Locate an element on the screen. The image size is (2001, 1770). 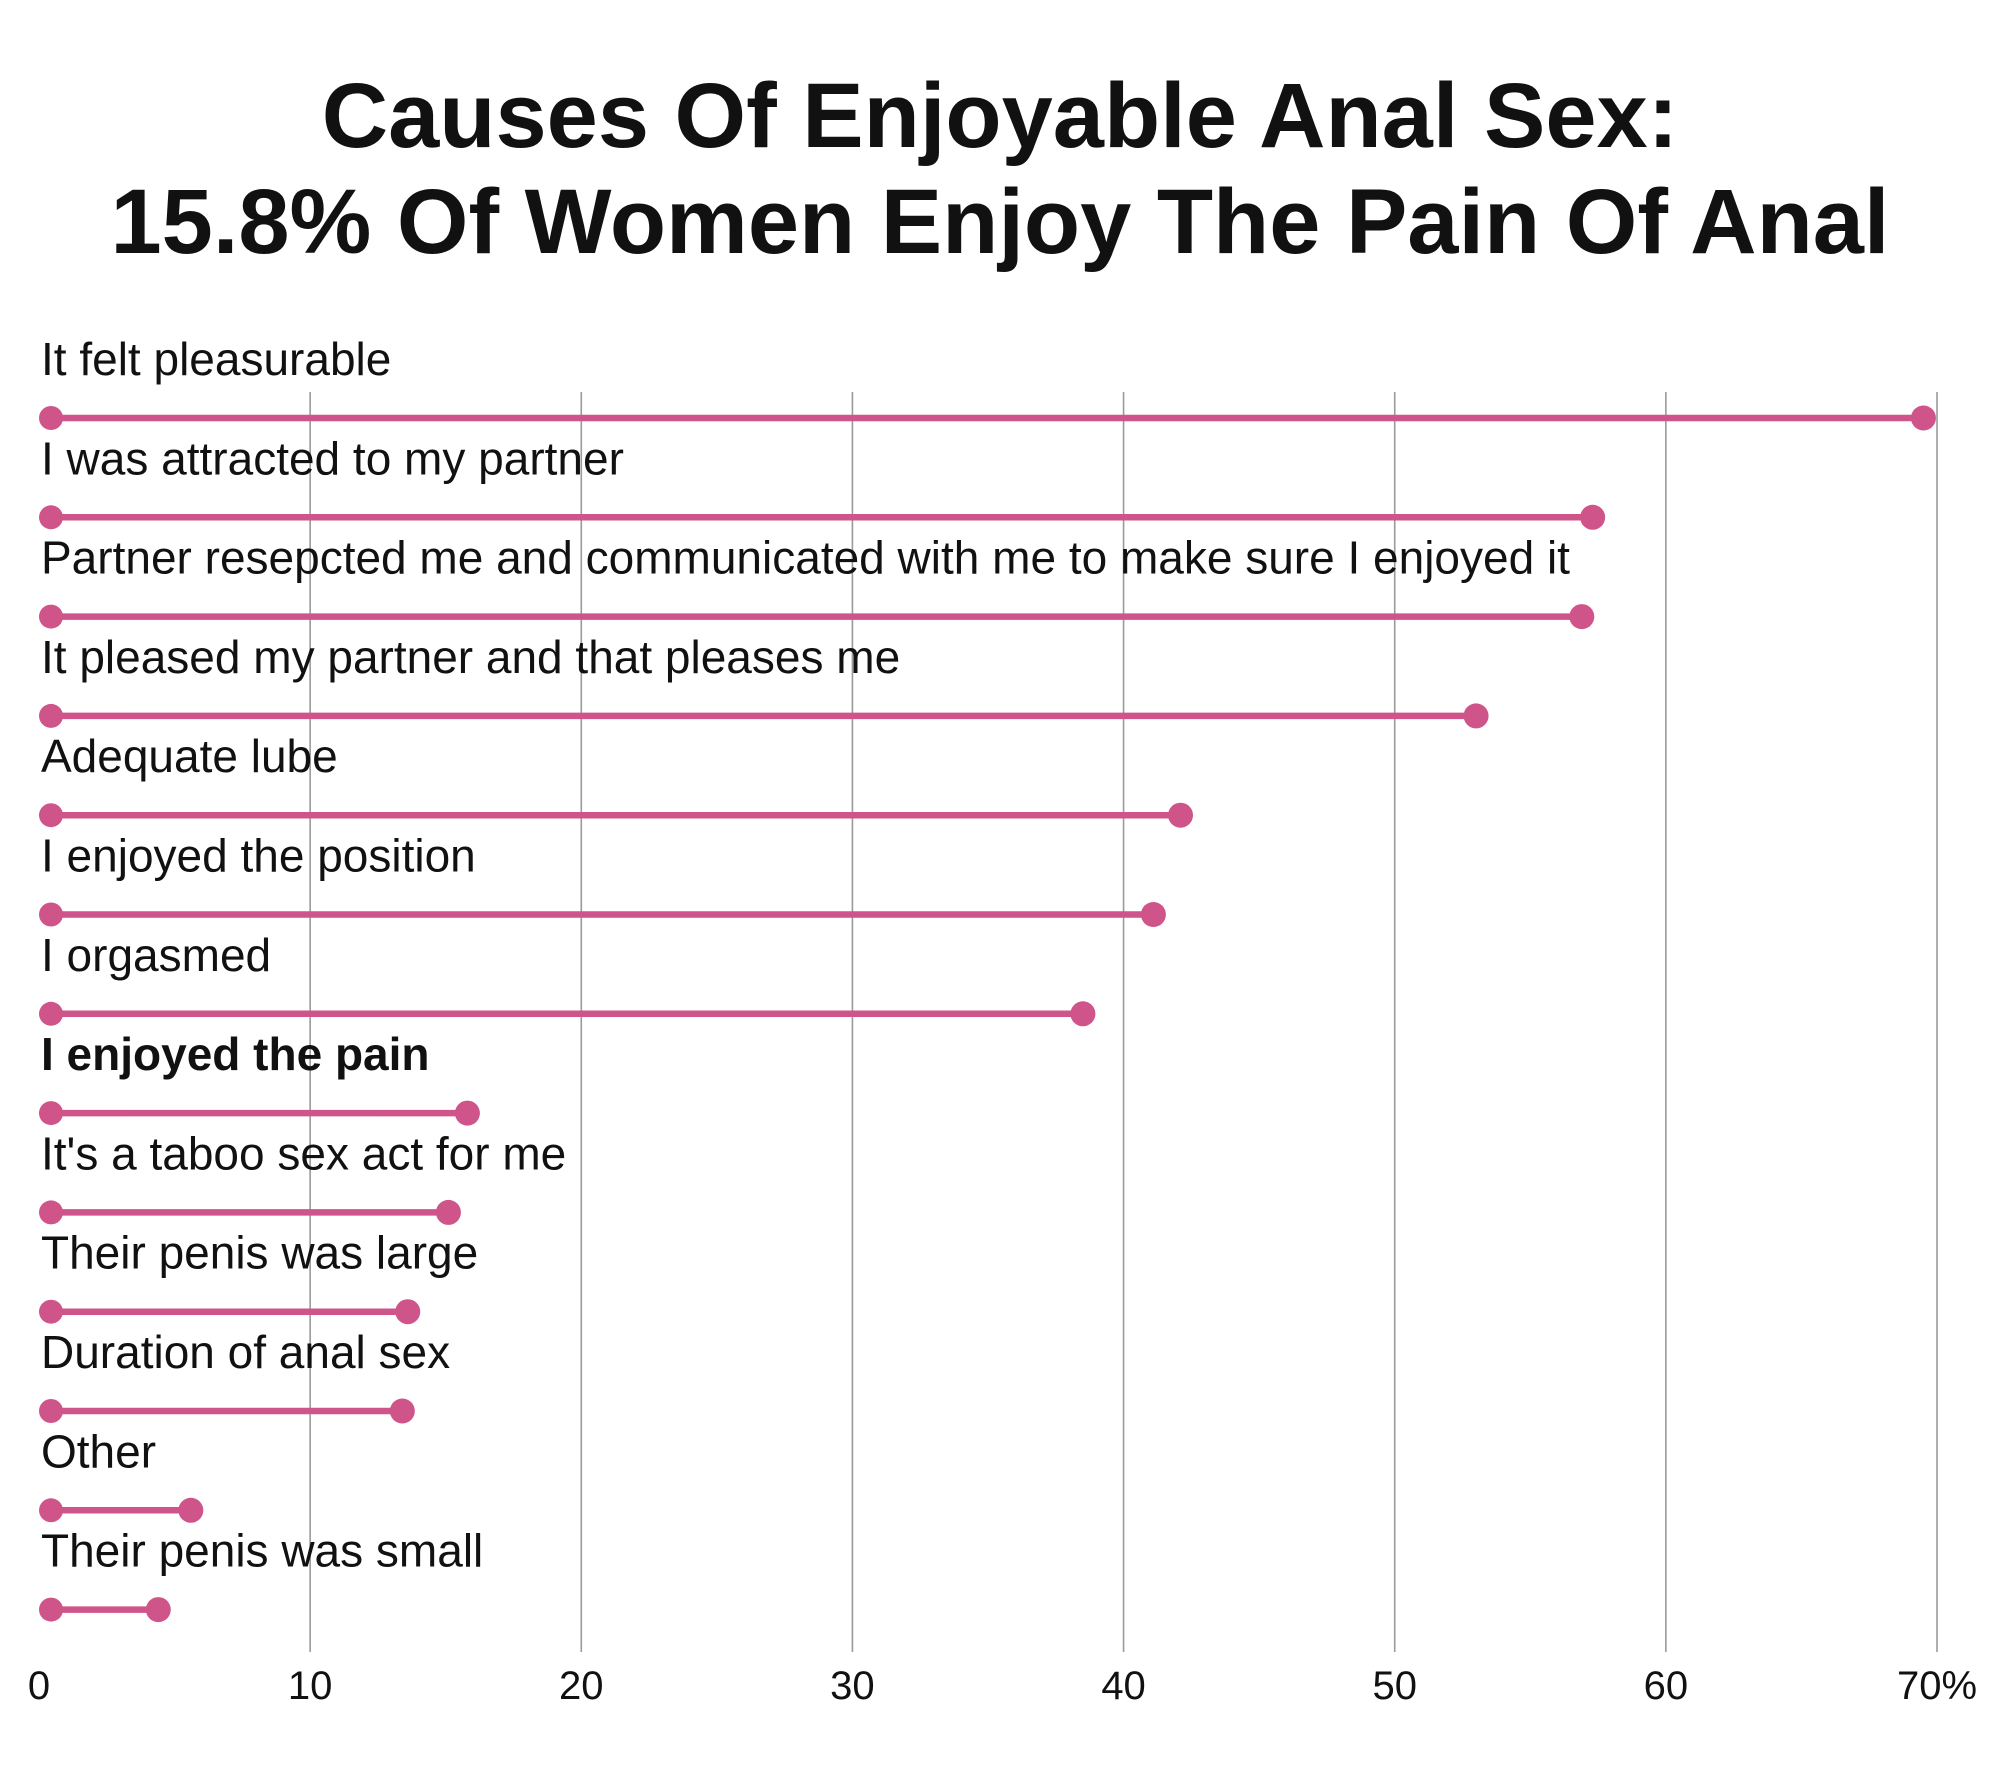
x-tick-label-50: 50 is located at coordinates (1394, 1686).